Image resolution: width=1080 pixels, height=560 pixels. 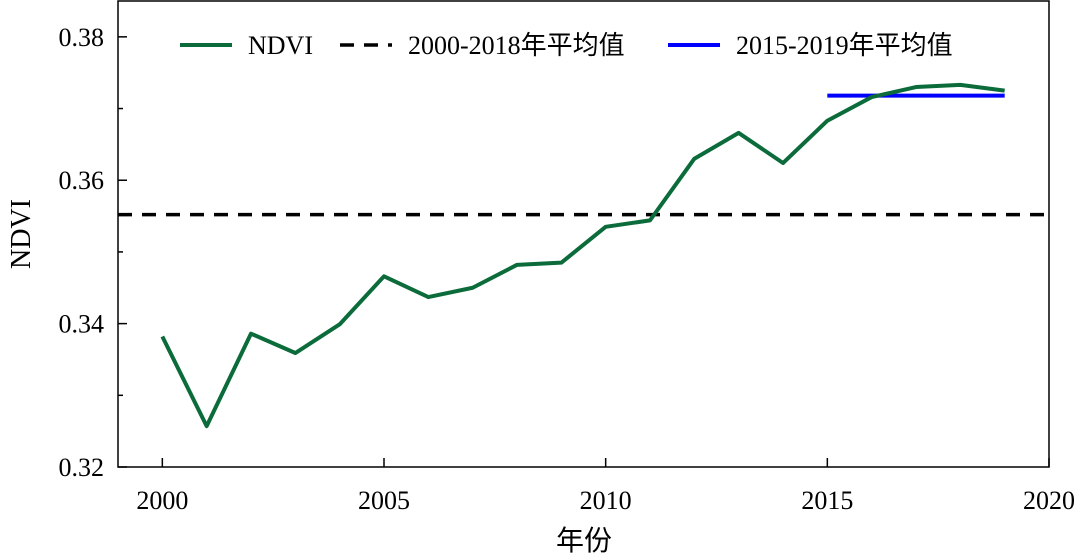 I want to click on legend-label: 2015-2019年平均值, so click(x=844, y=45).